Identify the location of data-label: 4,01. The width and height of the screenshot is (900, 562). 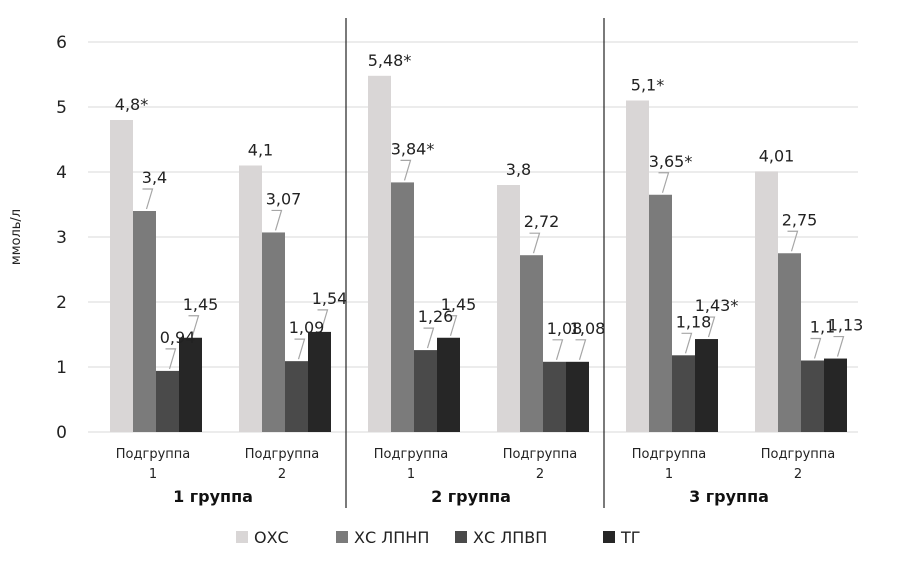
(777, 155).